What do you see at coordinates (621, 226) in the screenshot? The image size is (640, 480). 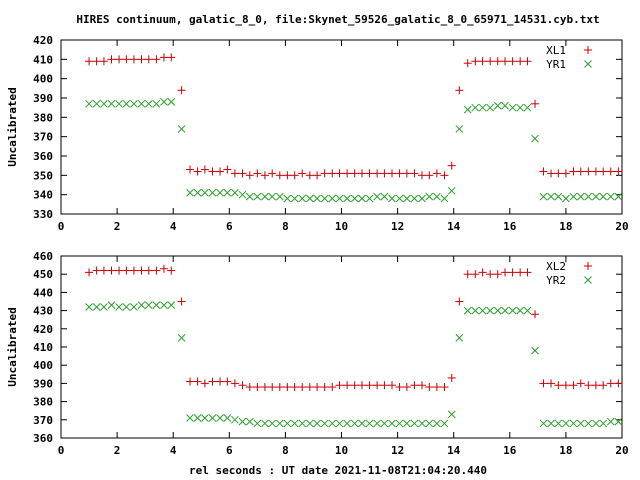 I see `x-tick-label: 20` at bounding box center [621, 226].